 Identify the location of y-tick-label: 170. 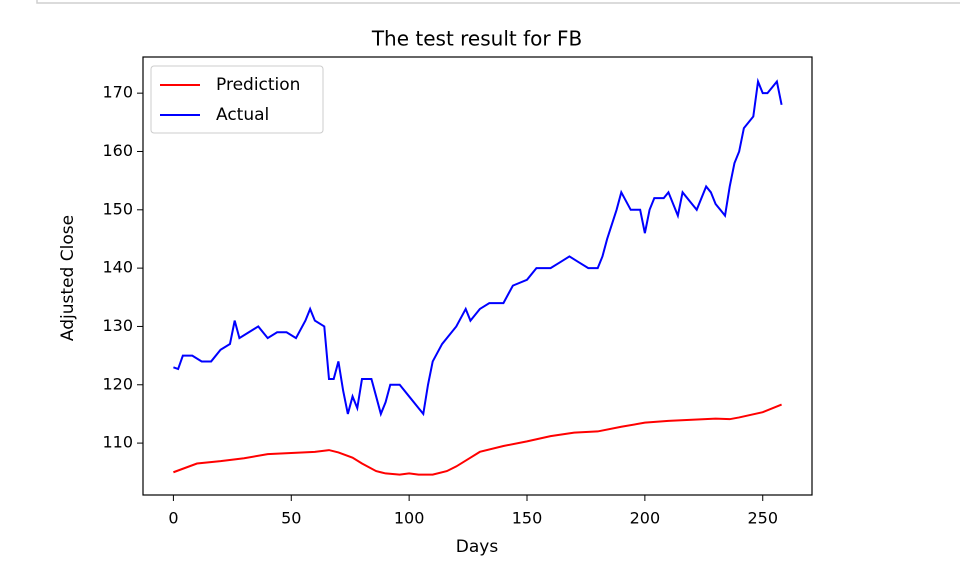
(117, 92).